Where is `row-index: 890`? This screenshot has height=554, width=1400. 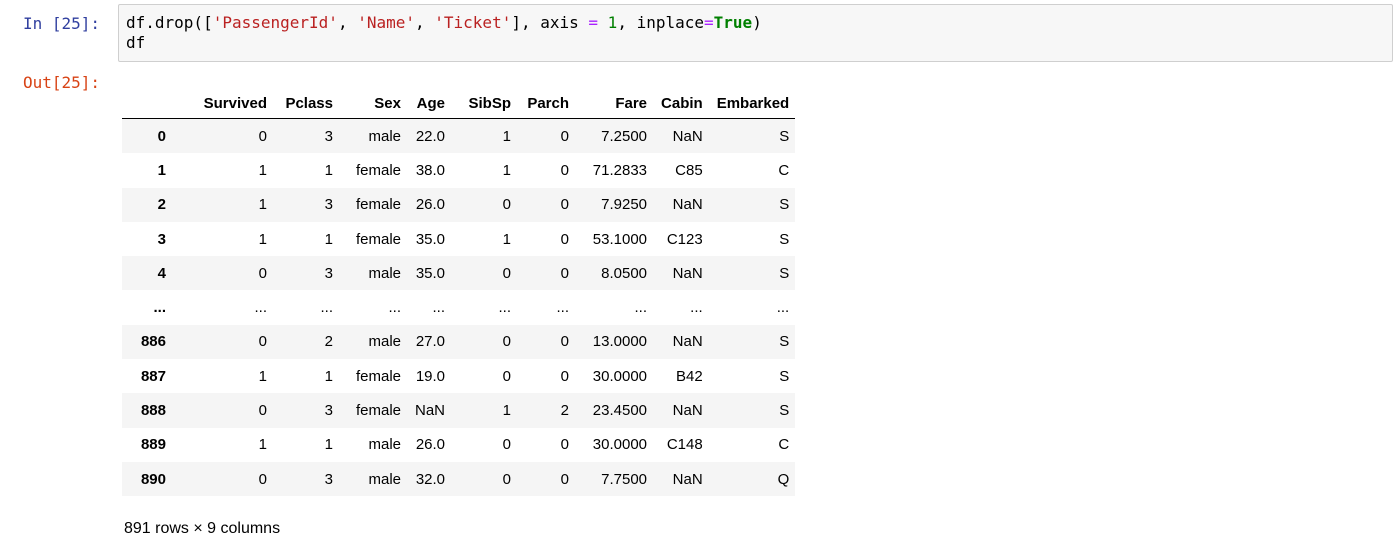 row-index: 890 is located at coordinates (153, 479).